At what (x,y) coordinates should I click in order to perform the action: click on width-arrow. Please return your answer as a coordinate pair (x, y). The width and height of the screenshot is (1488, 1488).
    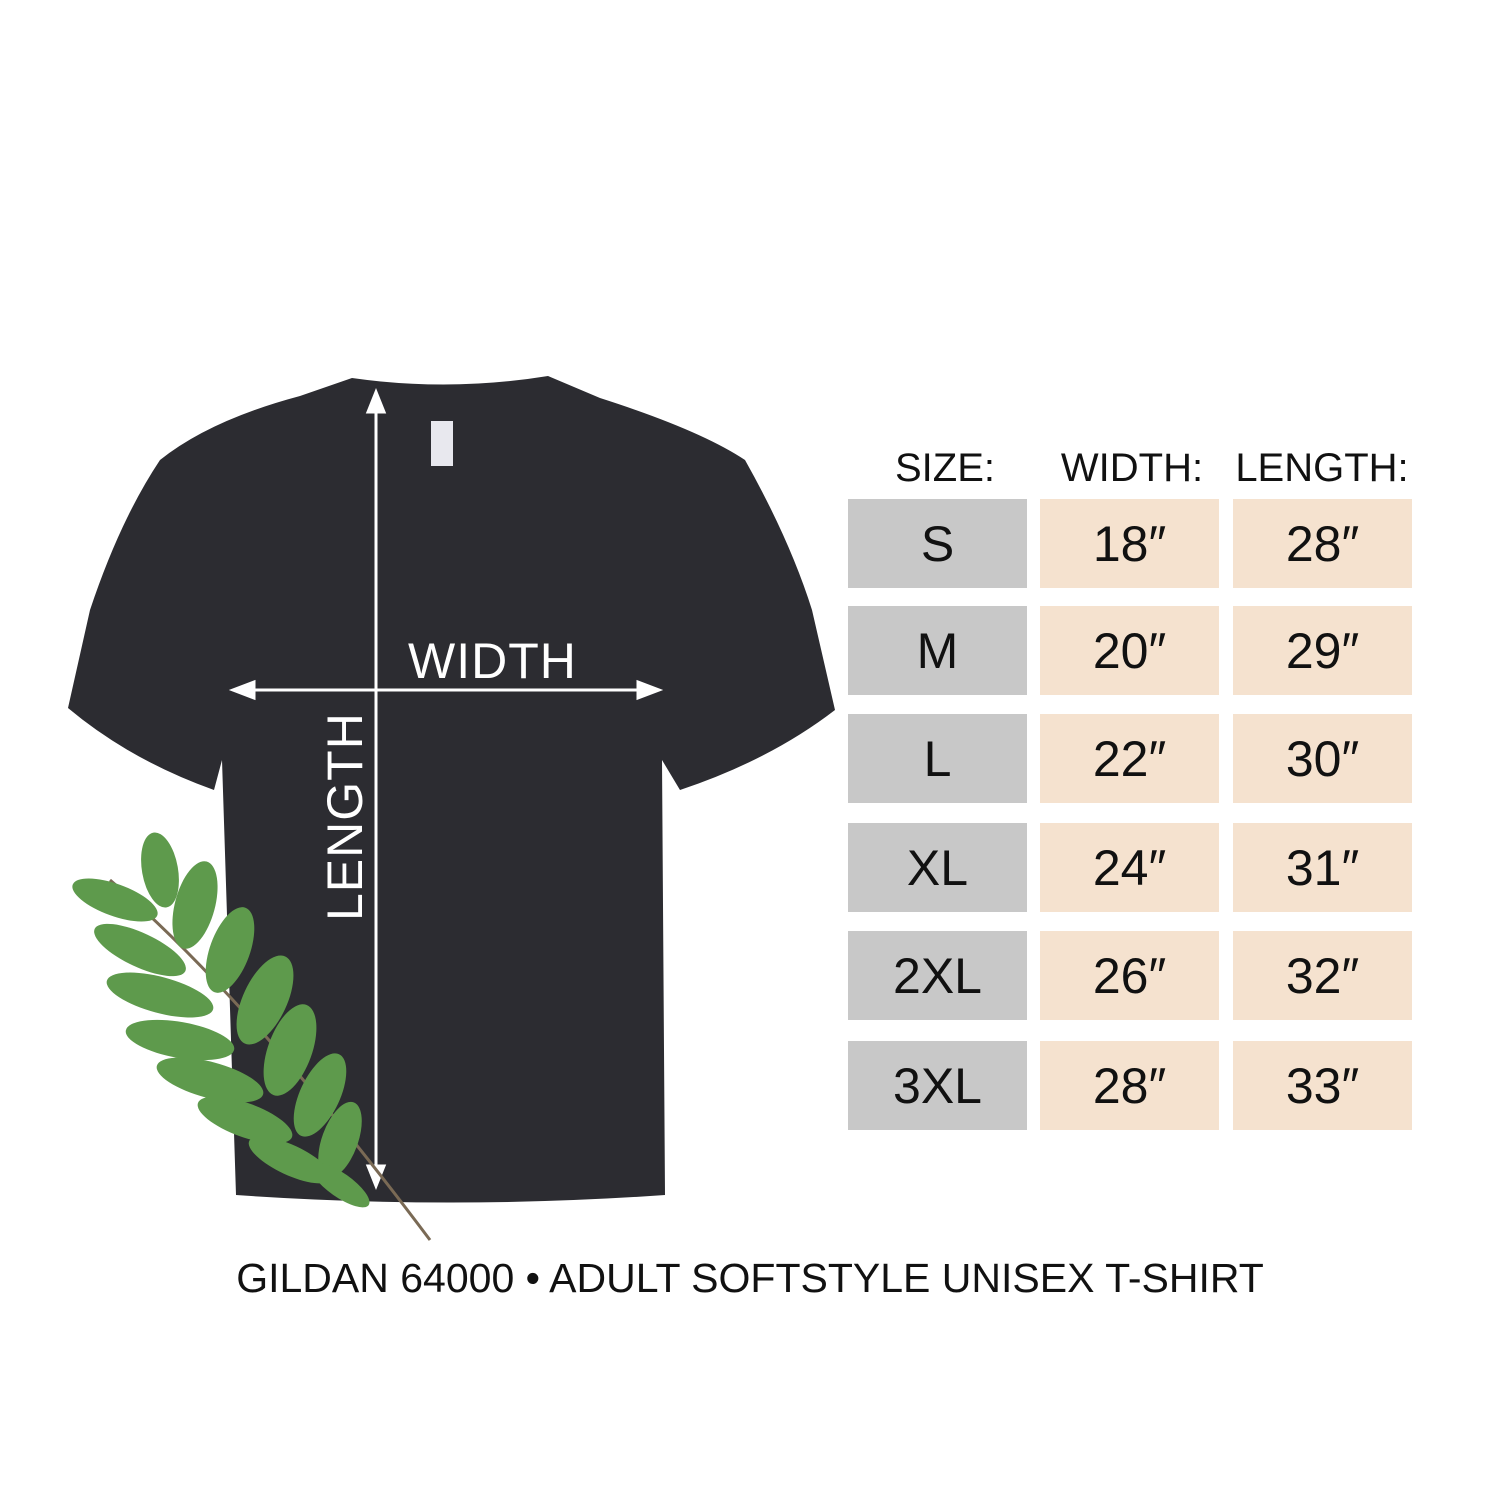
    Looking at the image, I should click on (446, 690).